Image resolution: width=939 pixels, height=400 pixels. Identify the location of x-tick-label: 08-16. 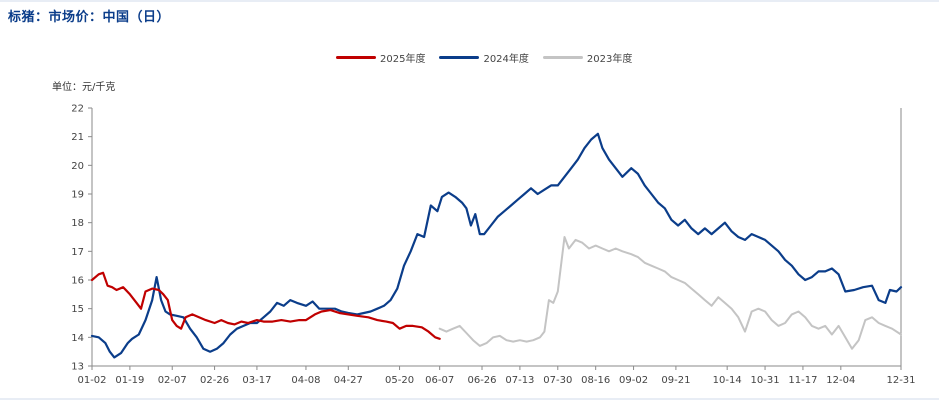
(595, 380).